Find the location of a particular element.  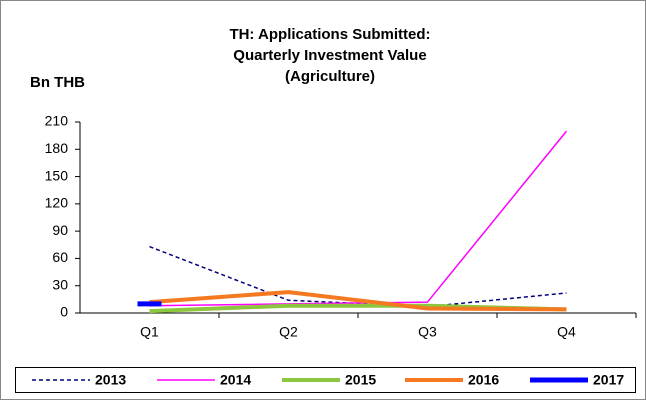

chart-title: (Agriculture) is located at coordinates (330, 76).